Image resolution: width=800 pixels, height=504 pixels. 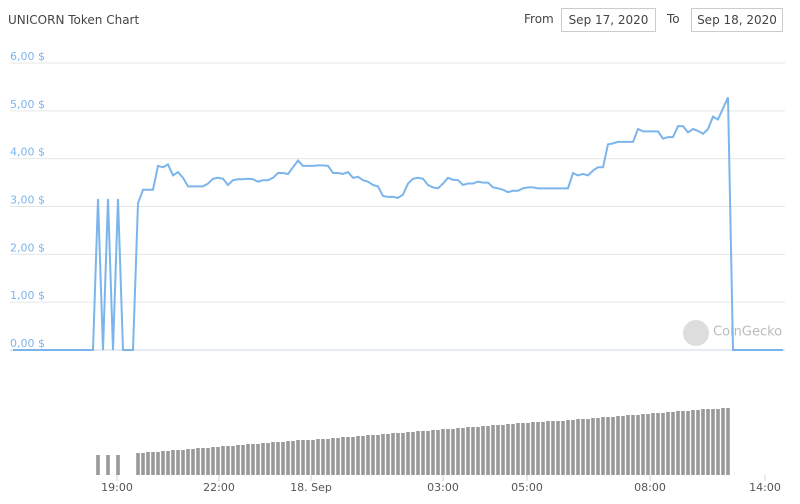 What do you see at coordinates (219, 487) in the screenshot?
I see `x-tick-label: 22:00` at bounding box center [219, 487].